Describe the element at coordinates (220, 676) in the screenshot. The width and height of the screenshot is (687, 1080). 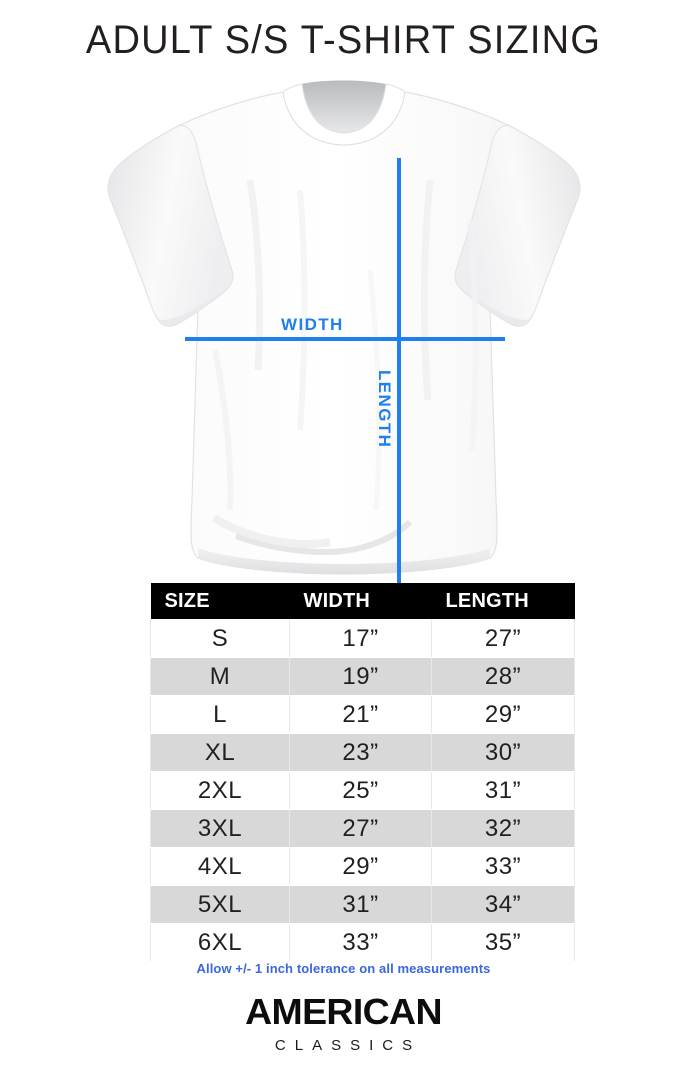
I see `cell-size: M` at that location.